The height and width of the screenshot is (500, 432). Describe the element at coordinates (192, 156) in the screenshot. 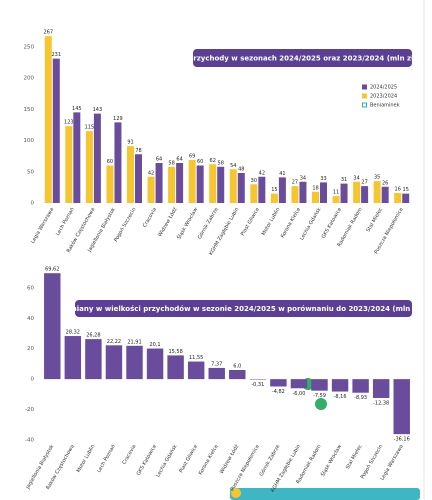

I see `value-label: 69` at that location.